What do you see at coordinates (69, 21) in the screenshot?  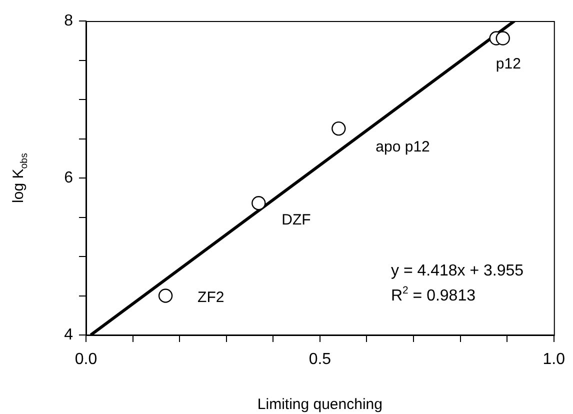 I see `y-tick-label: 8` at bounding box center [69, 21].